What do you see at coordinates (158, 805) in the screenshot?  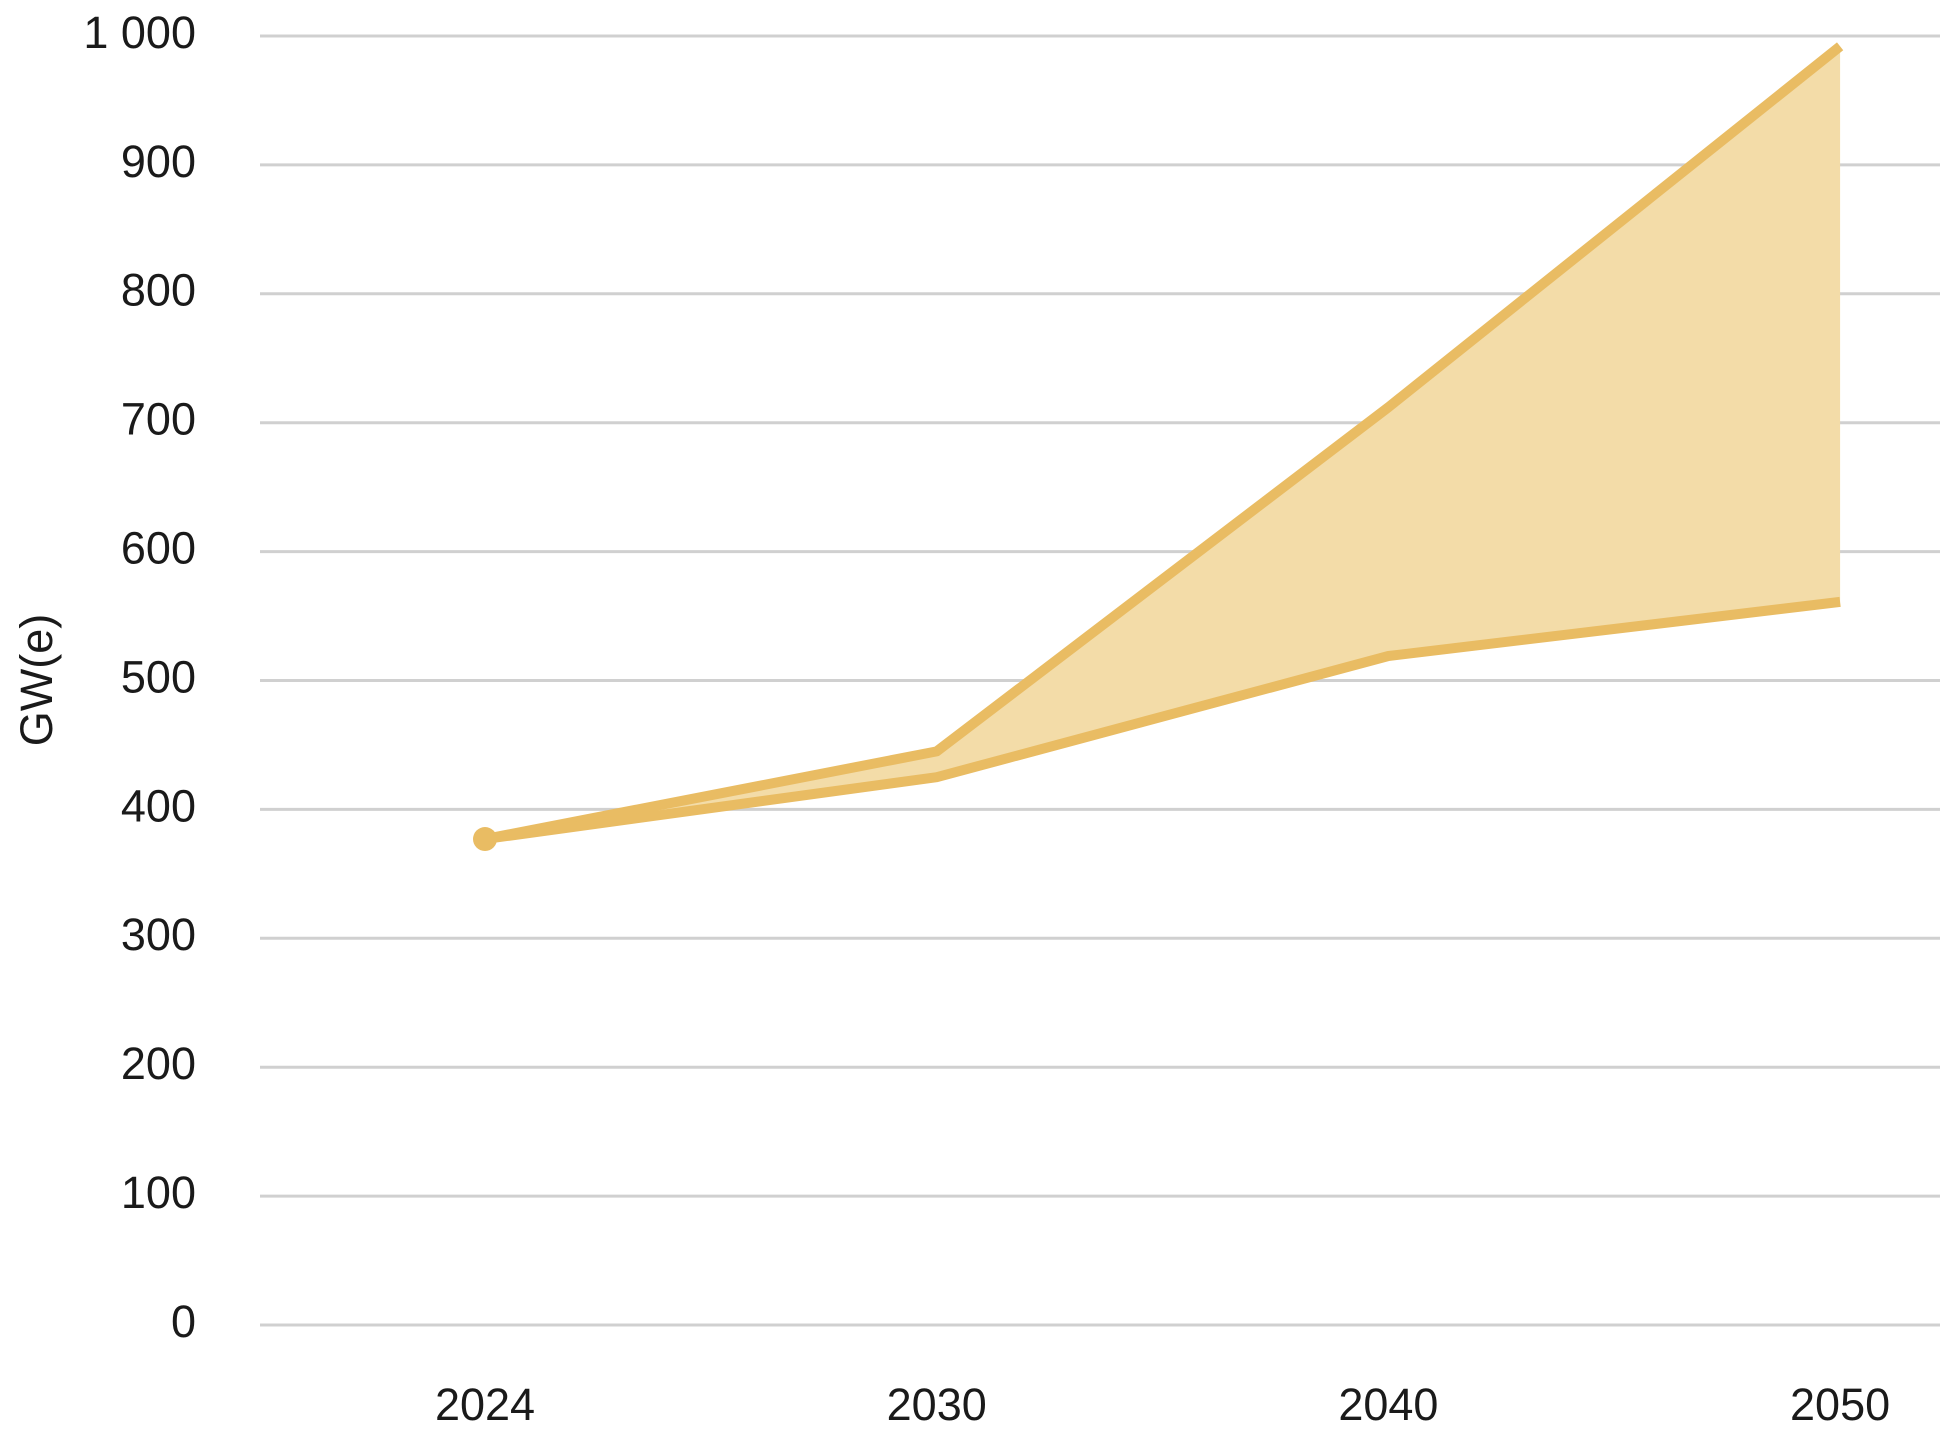 I see `y-tick-label: 400` at bounding box center [158, 805].